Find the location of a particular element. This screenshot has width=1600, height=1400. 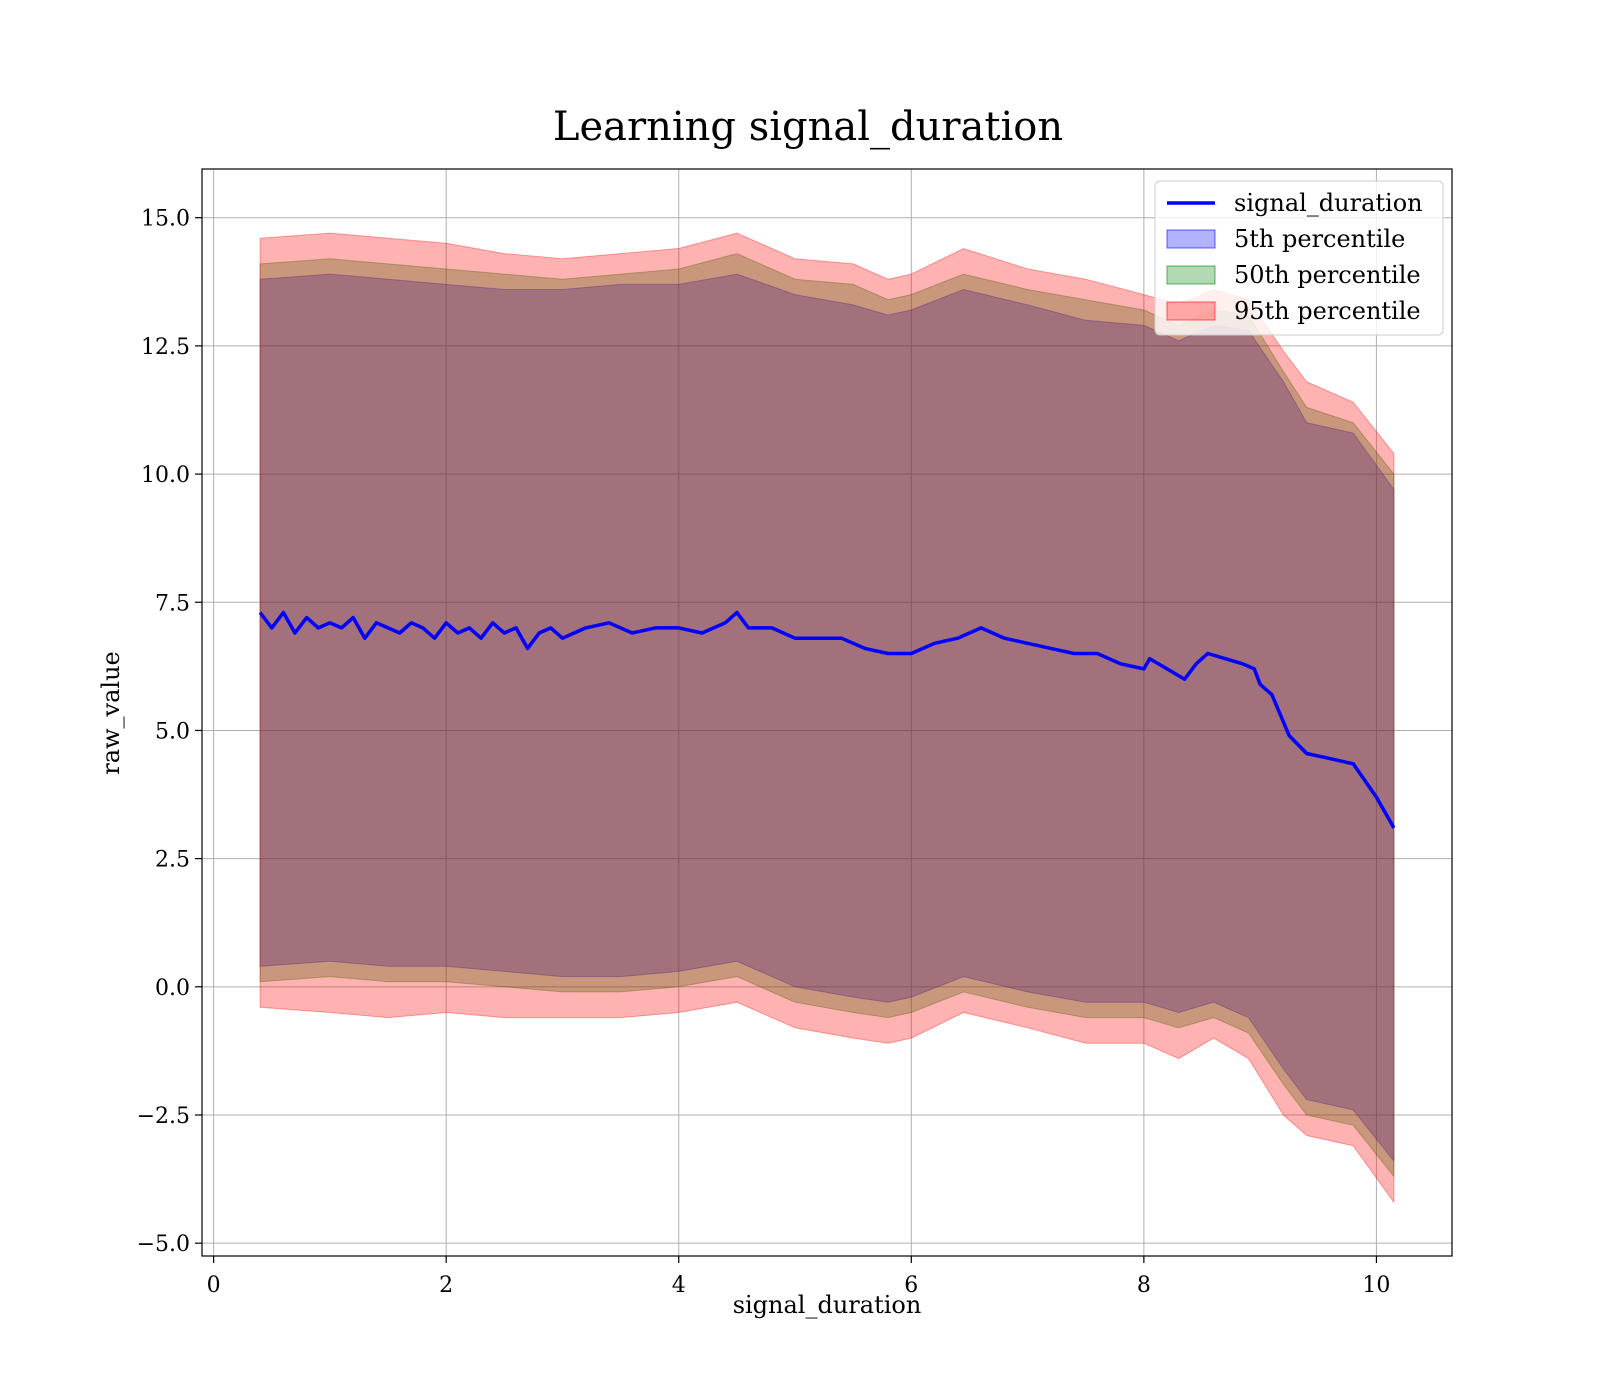

line-layer is located at coordinates (827, 719).